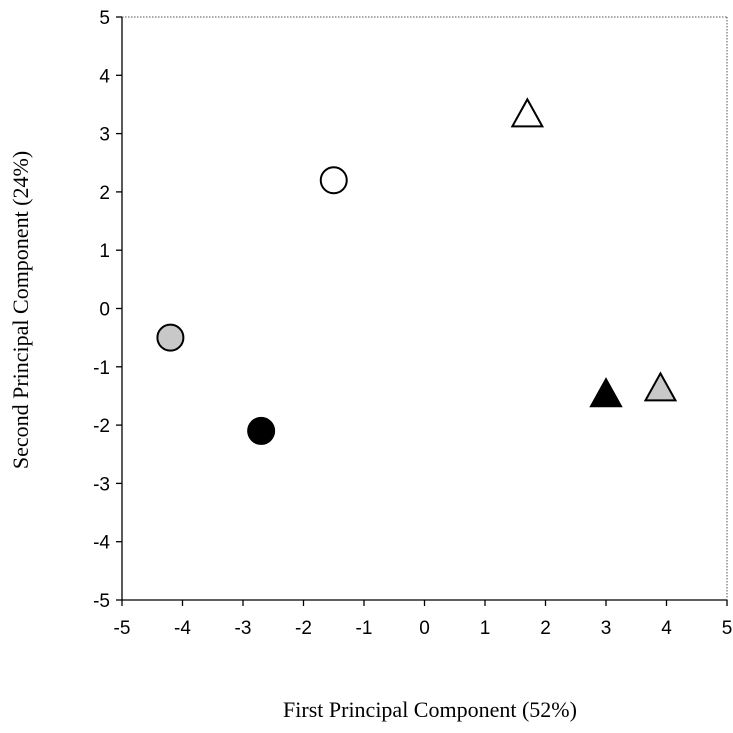  Describe the element at coordinates (485, 628) in the screenshot. I see `x-tick-label: 1` at that location.